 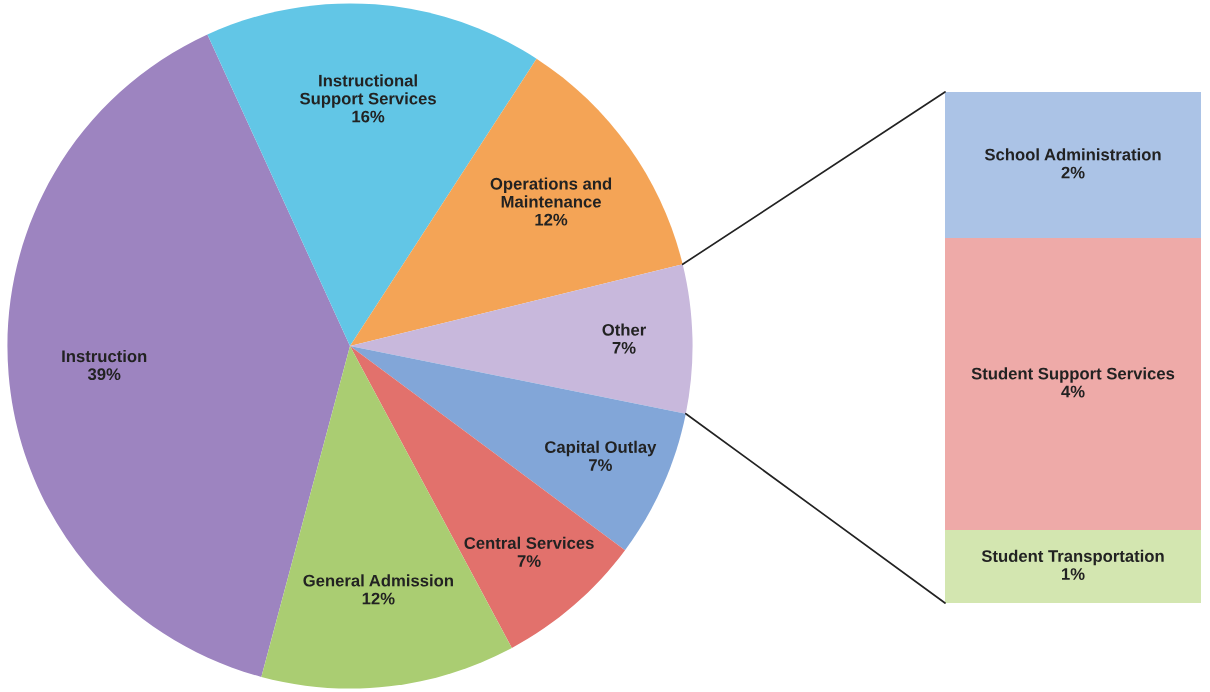 I want to click on slice-label: Instructional Support Services, so click(x=368, y=91).